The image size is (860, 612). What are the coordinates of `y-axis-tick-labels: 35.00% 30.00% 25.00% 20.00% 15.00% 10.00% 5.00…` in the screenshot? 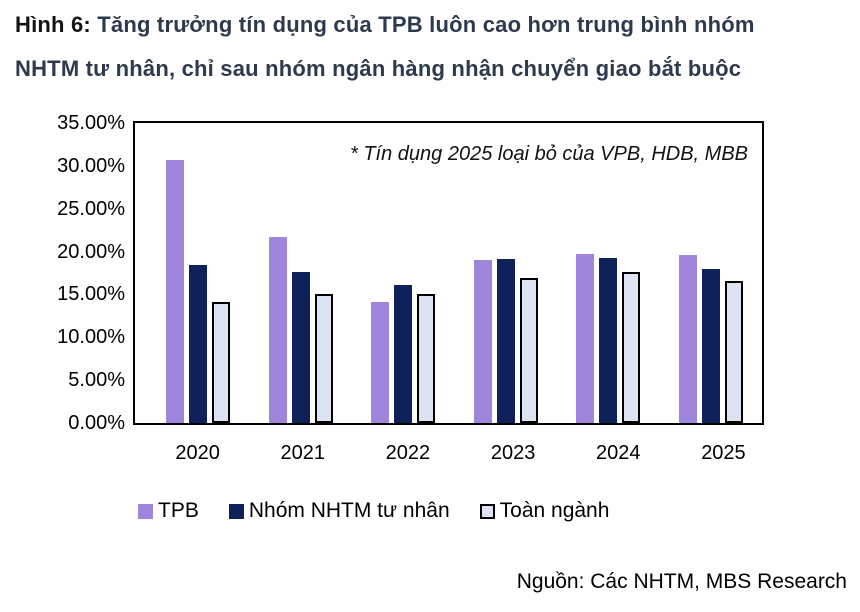 It's located at (62, 273).